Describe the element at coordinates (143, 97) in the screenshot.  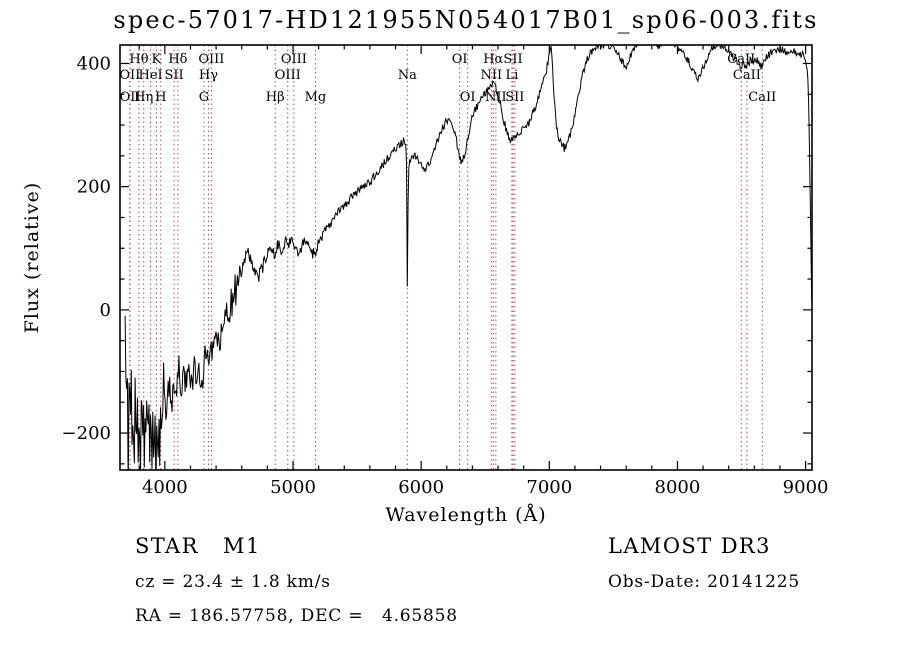
I see `spectral-line-label: Hη` at that location.